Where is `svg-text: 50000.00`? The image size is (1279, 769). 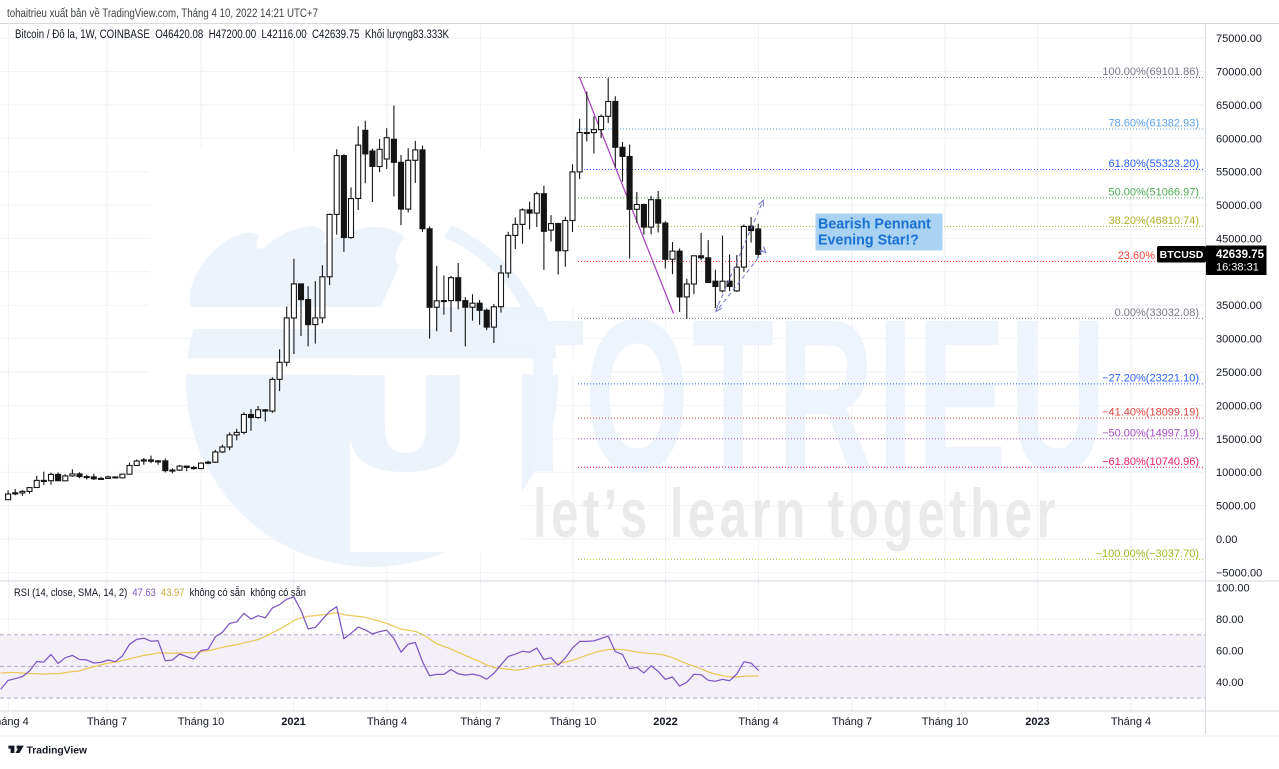 svg-text: 50000.00 is located at coordinates (1239, 206).